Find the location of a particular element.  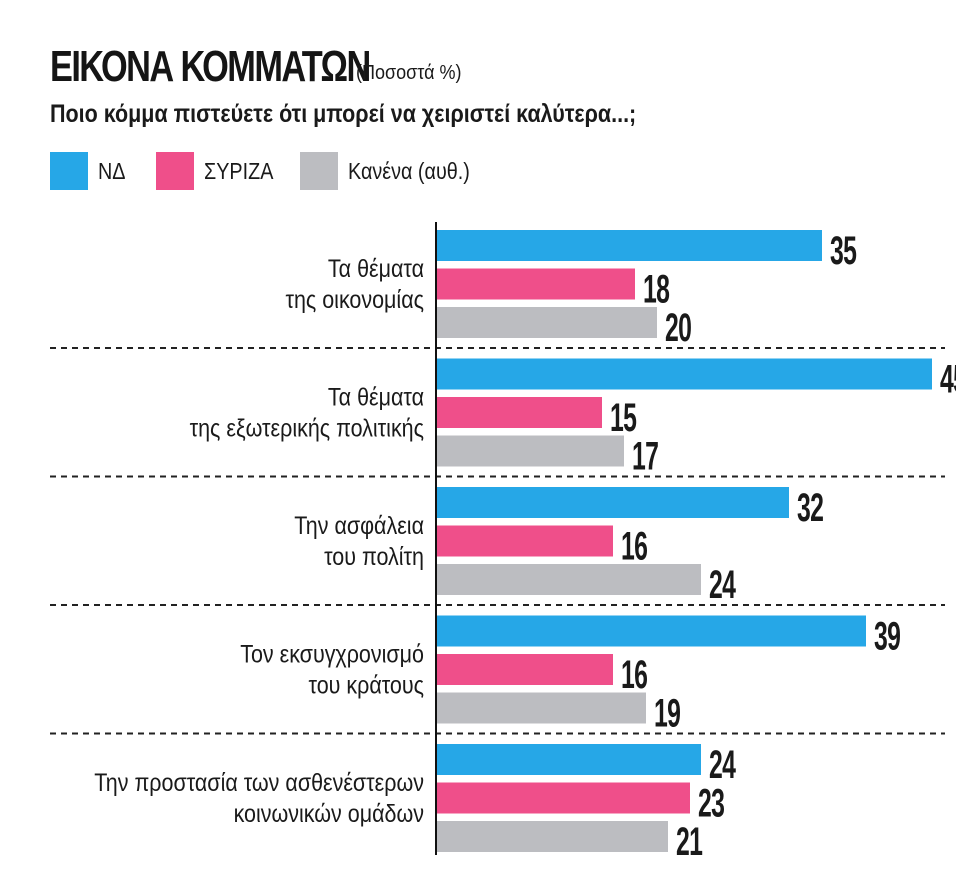

legend-label-nd: ΝΔ is located at coordinates (112, 171).